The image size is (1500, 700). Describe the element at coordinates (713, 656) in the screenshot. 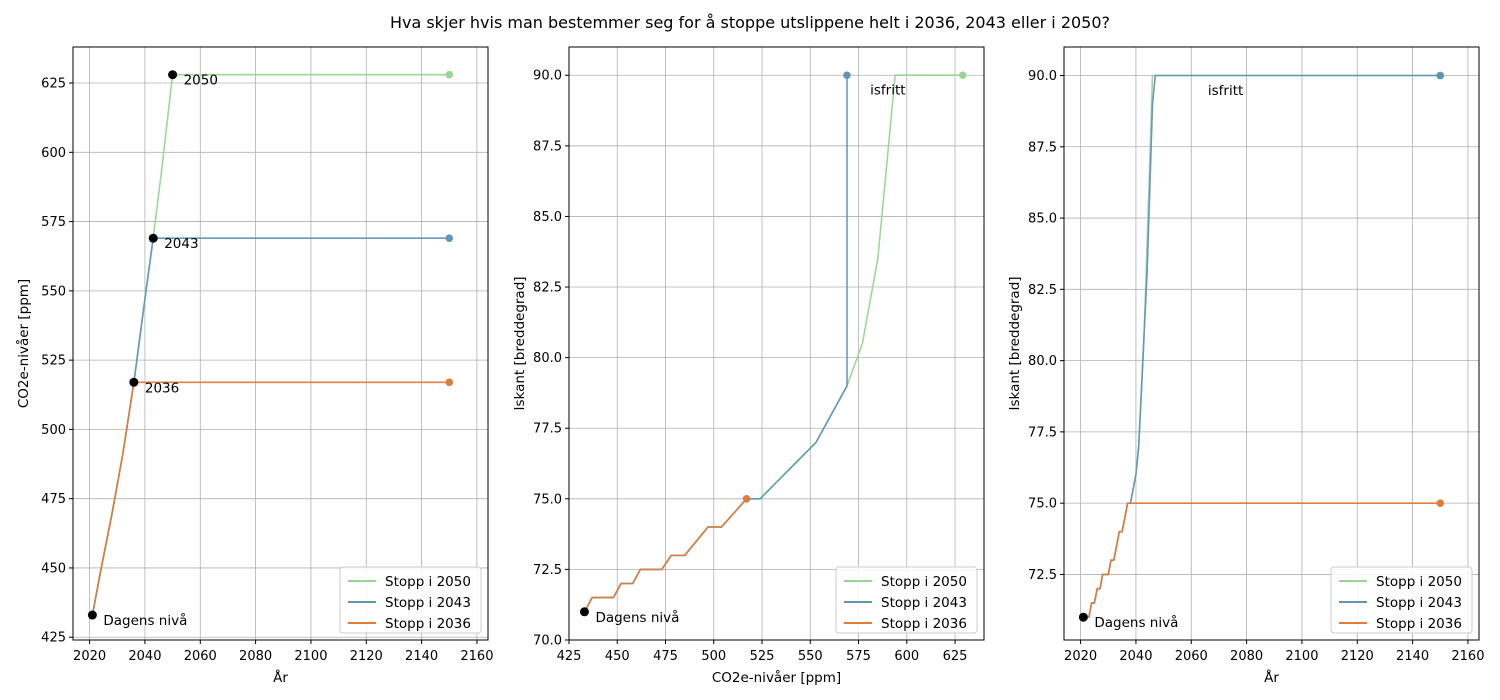

I see `x-tick-label: 500` at that location.